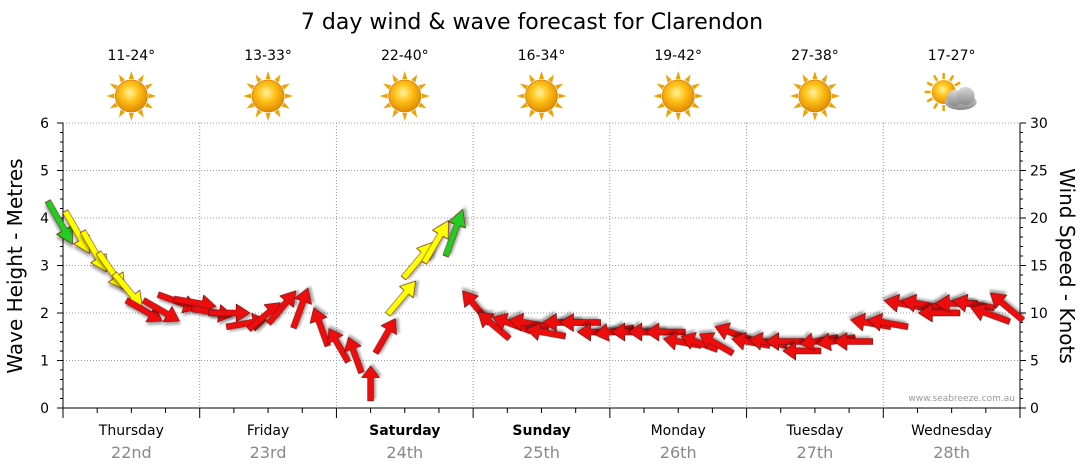  What do you see at coordinates (951, 431) in the screenshot?
I see `day-name-label: Wednesday` at bounding box center [951, 431].